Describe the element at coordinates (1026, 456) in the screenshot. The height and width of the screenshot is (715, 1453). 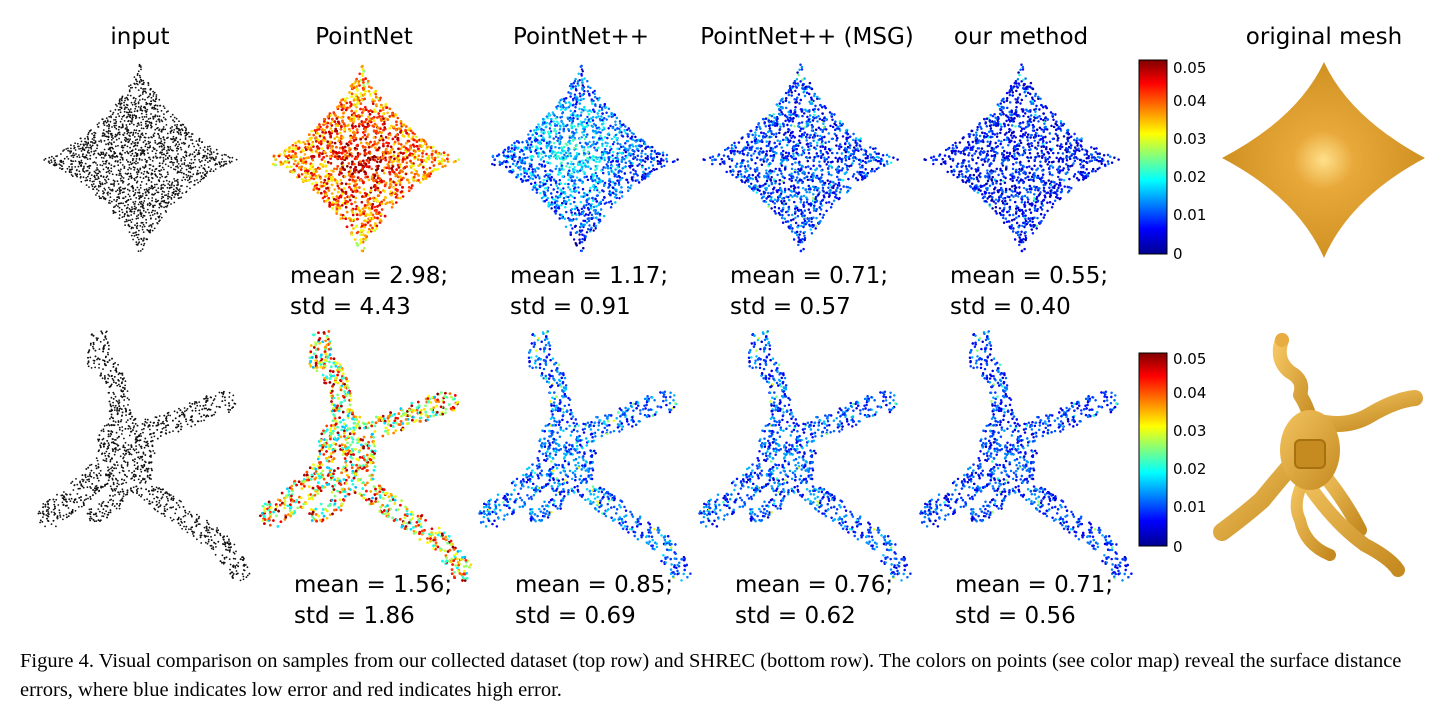
I see `bottom-ours-pointcloud` at that location.